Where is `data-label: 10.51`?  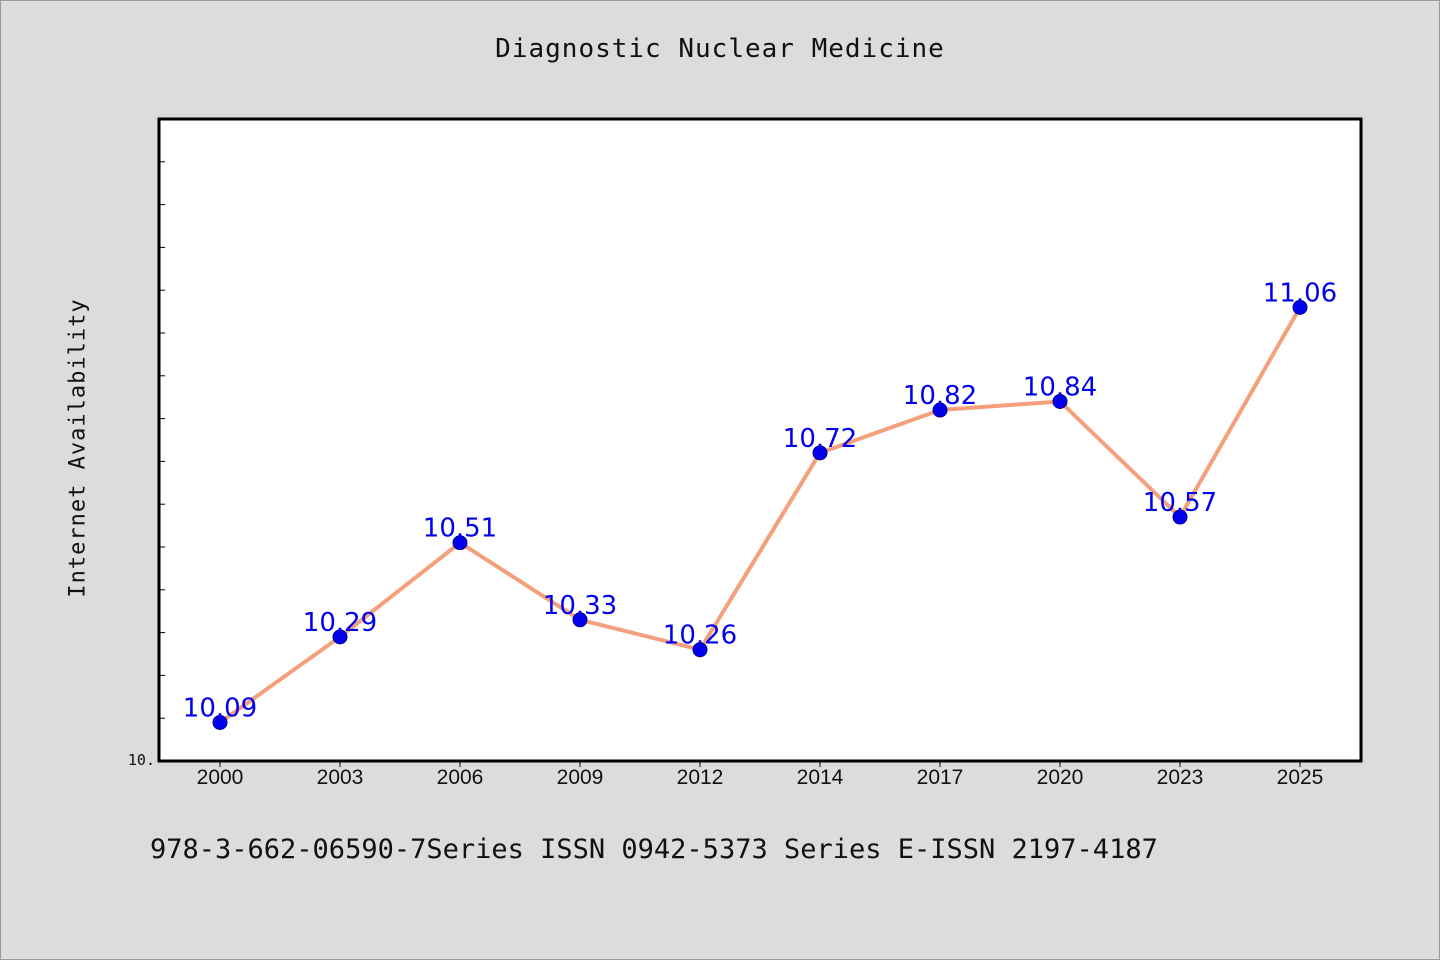
data-label: 10.51 is located at coordinates (460, 529).